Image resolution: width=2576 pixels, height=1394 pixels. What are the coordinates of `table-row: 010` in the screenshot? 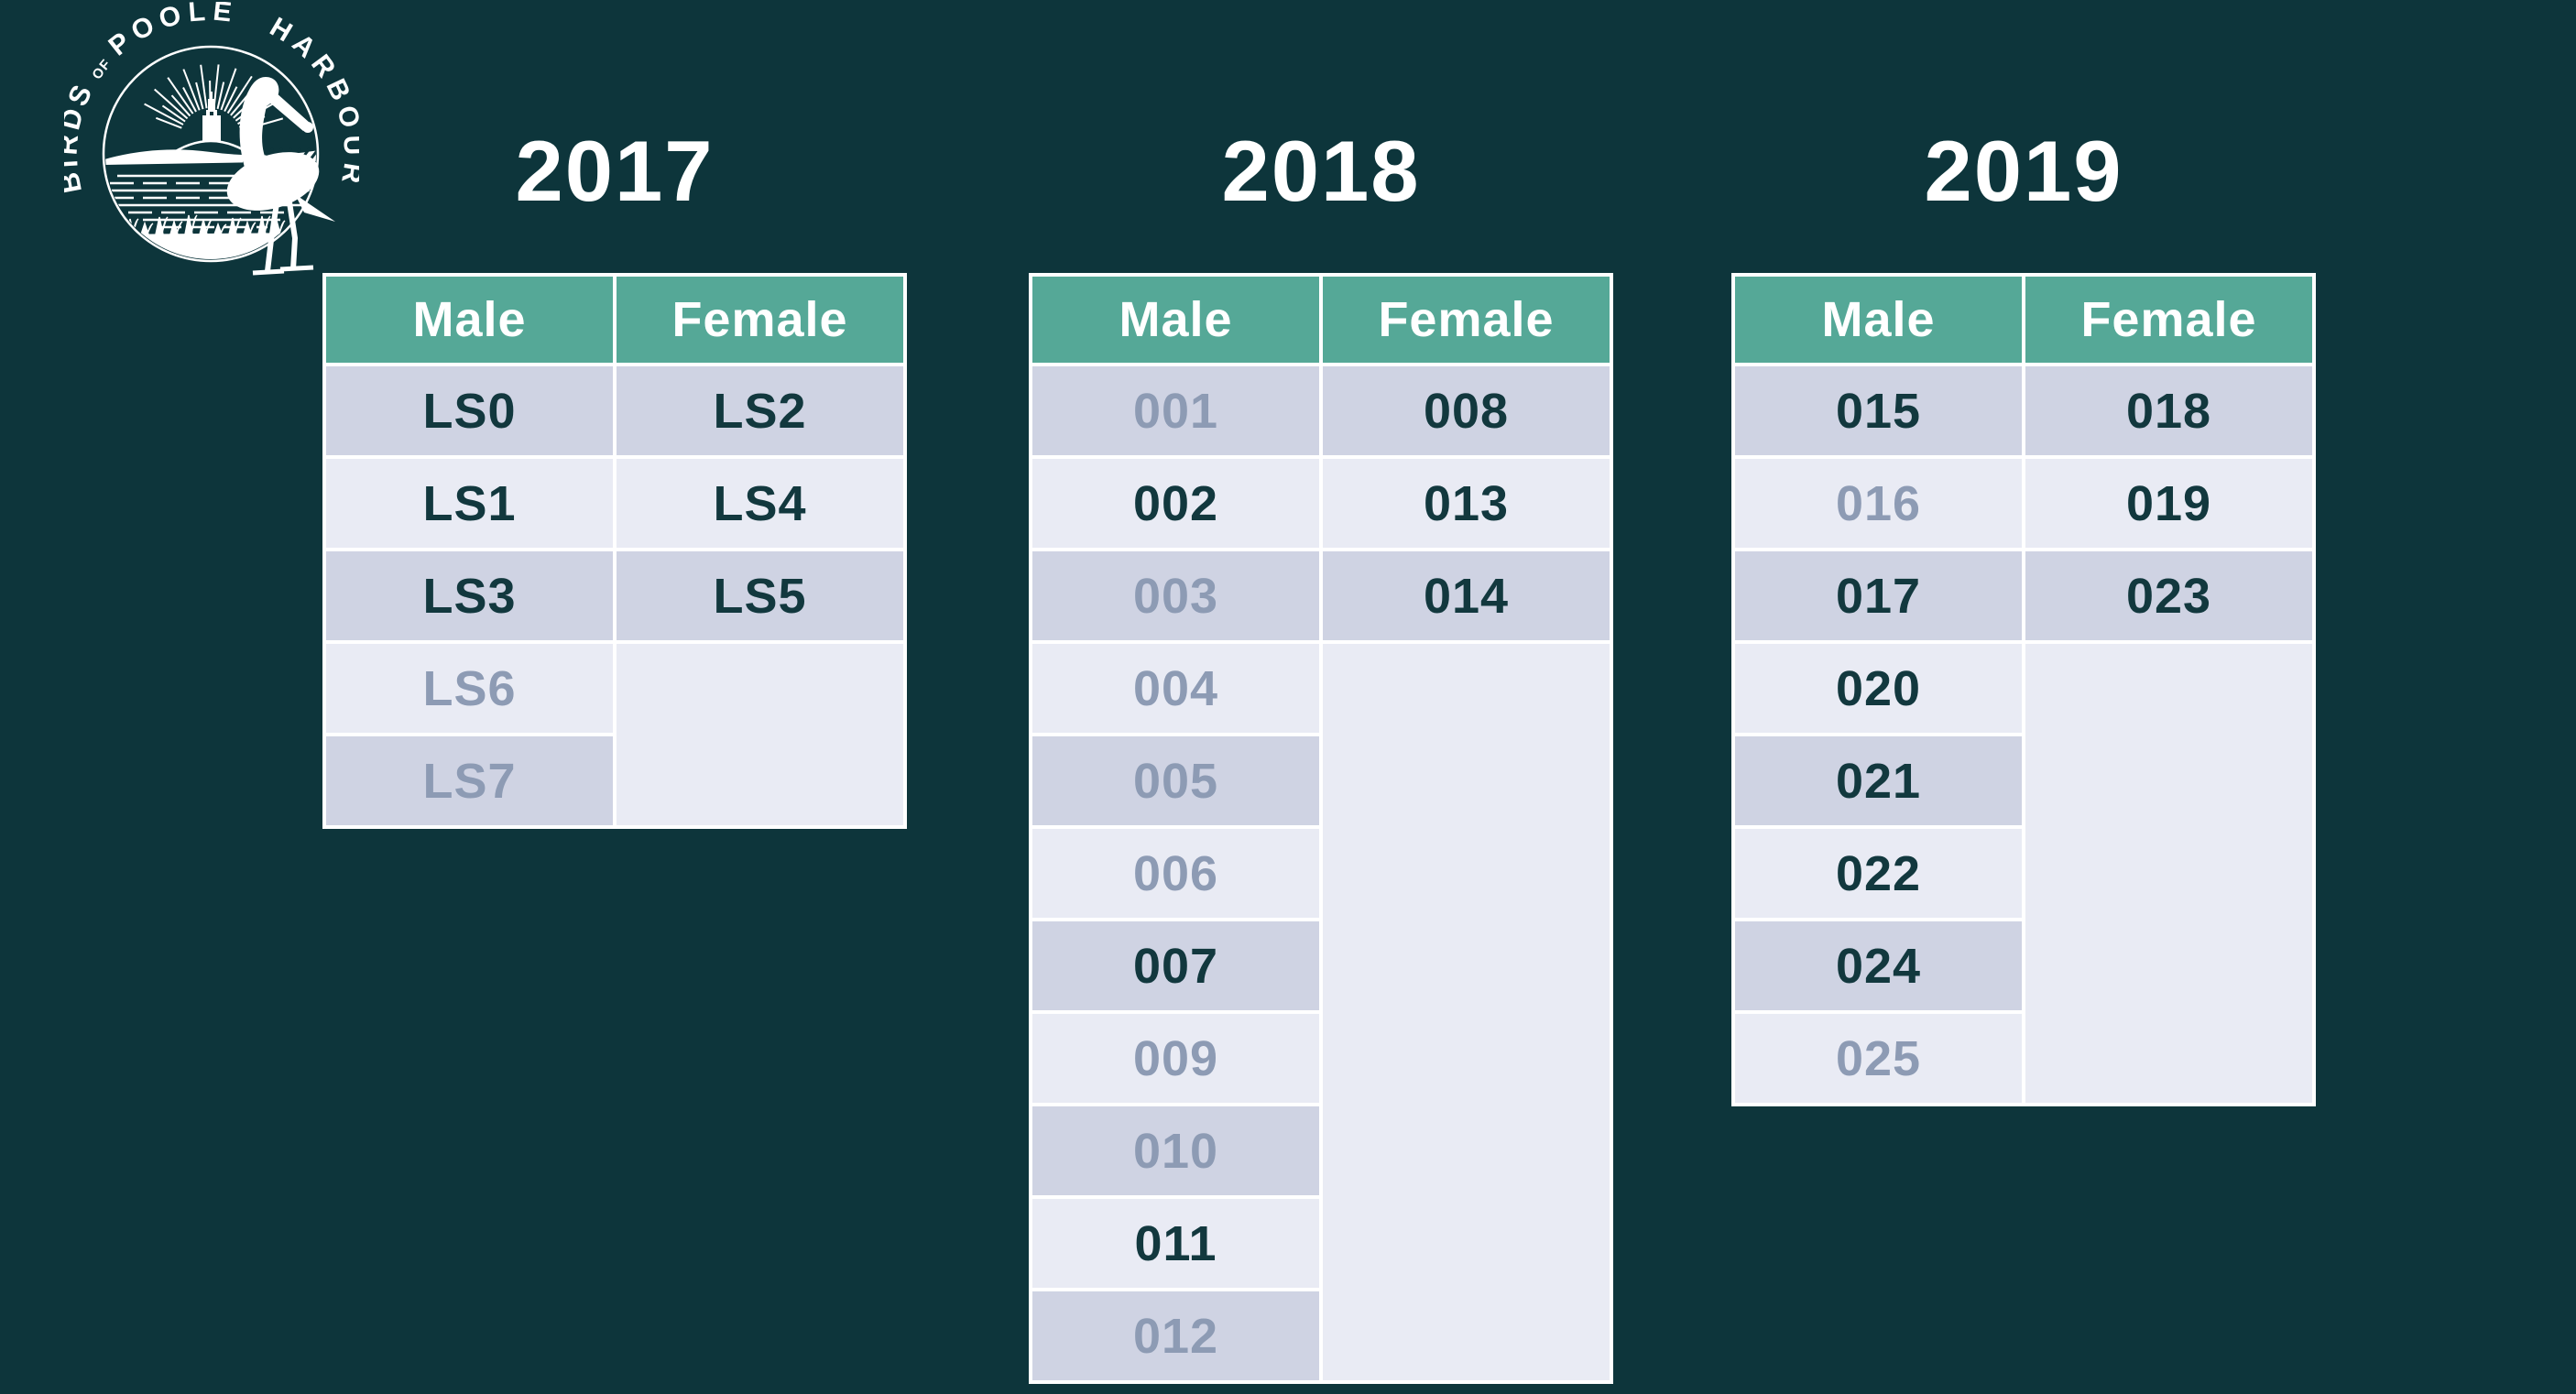 It's located at (1320, 1151).